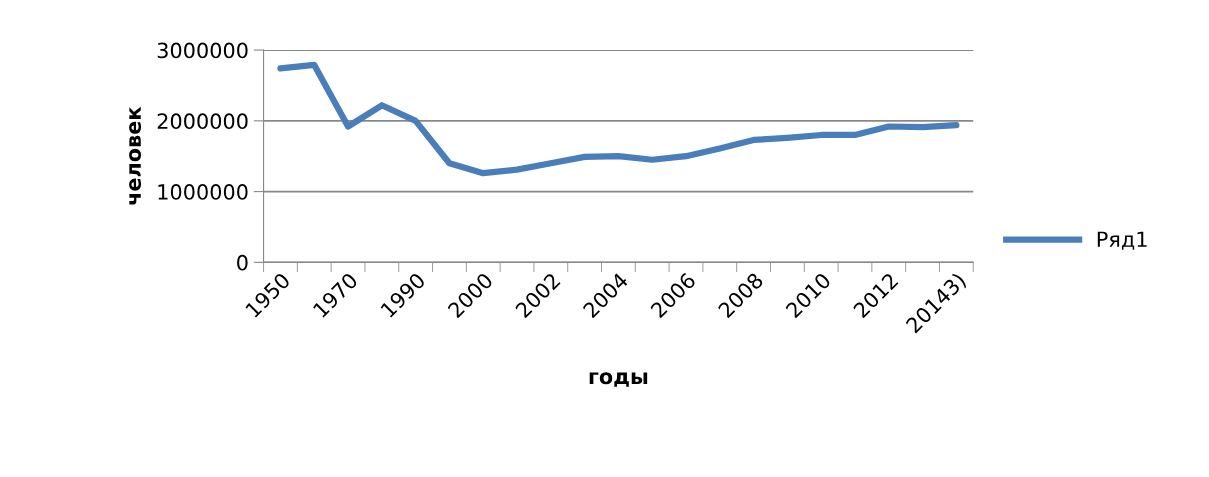 The image size is (1209, 477). What do you see at coordinates (135, 155) in the screenshot?
I see `y-axis-title: человек` at bounding box center [135, 155].